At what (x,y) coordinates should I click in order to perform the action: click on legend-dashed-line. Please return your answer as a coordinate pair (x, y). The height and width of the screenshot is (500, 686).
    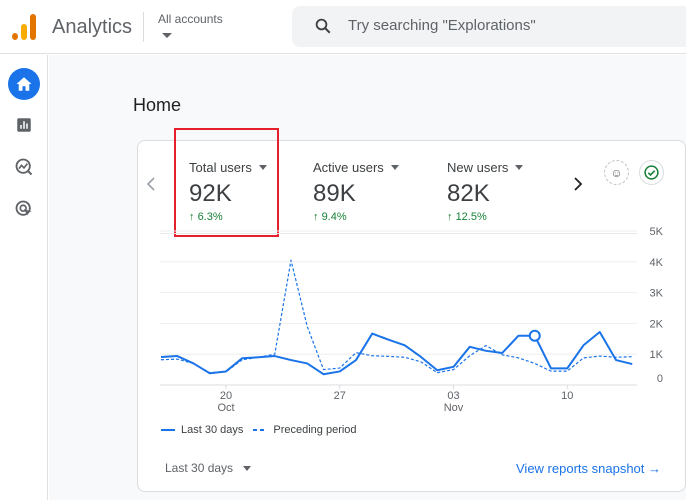
    Looking at the image, I should click on (260, 430).